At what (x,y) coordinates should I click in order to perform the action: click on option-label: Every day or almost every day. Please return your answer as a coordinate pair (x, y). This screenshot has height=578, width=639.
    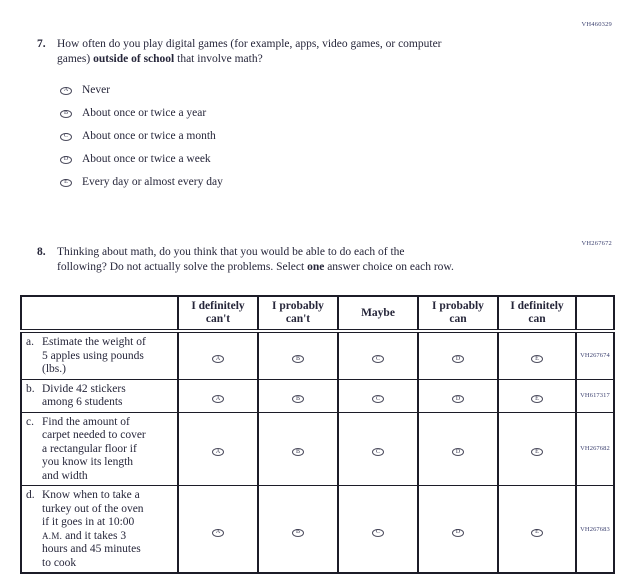
    Looking at the image, I should click on (152, 182).